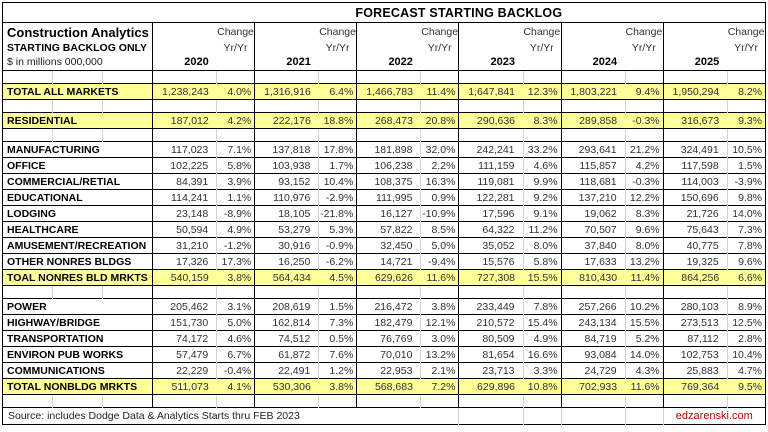  What do you see at coordinates (491, 165) in the screenshot?
I see `value-cell: 111,159` at bounding box center [491, 165].